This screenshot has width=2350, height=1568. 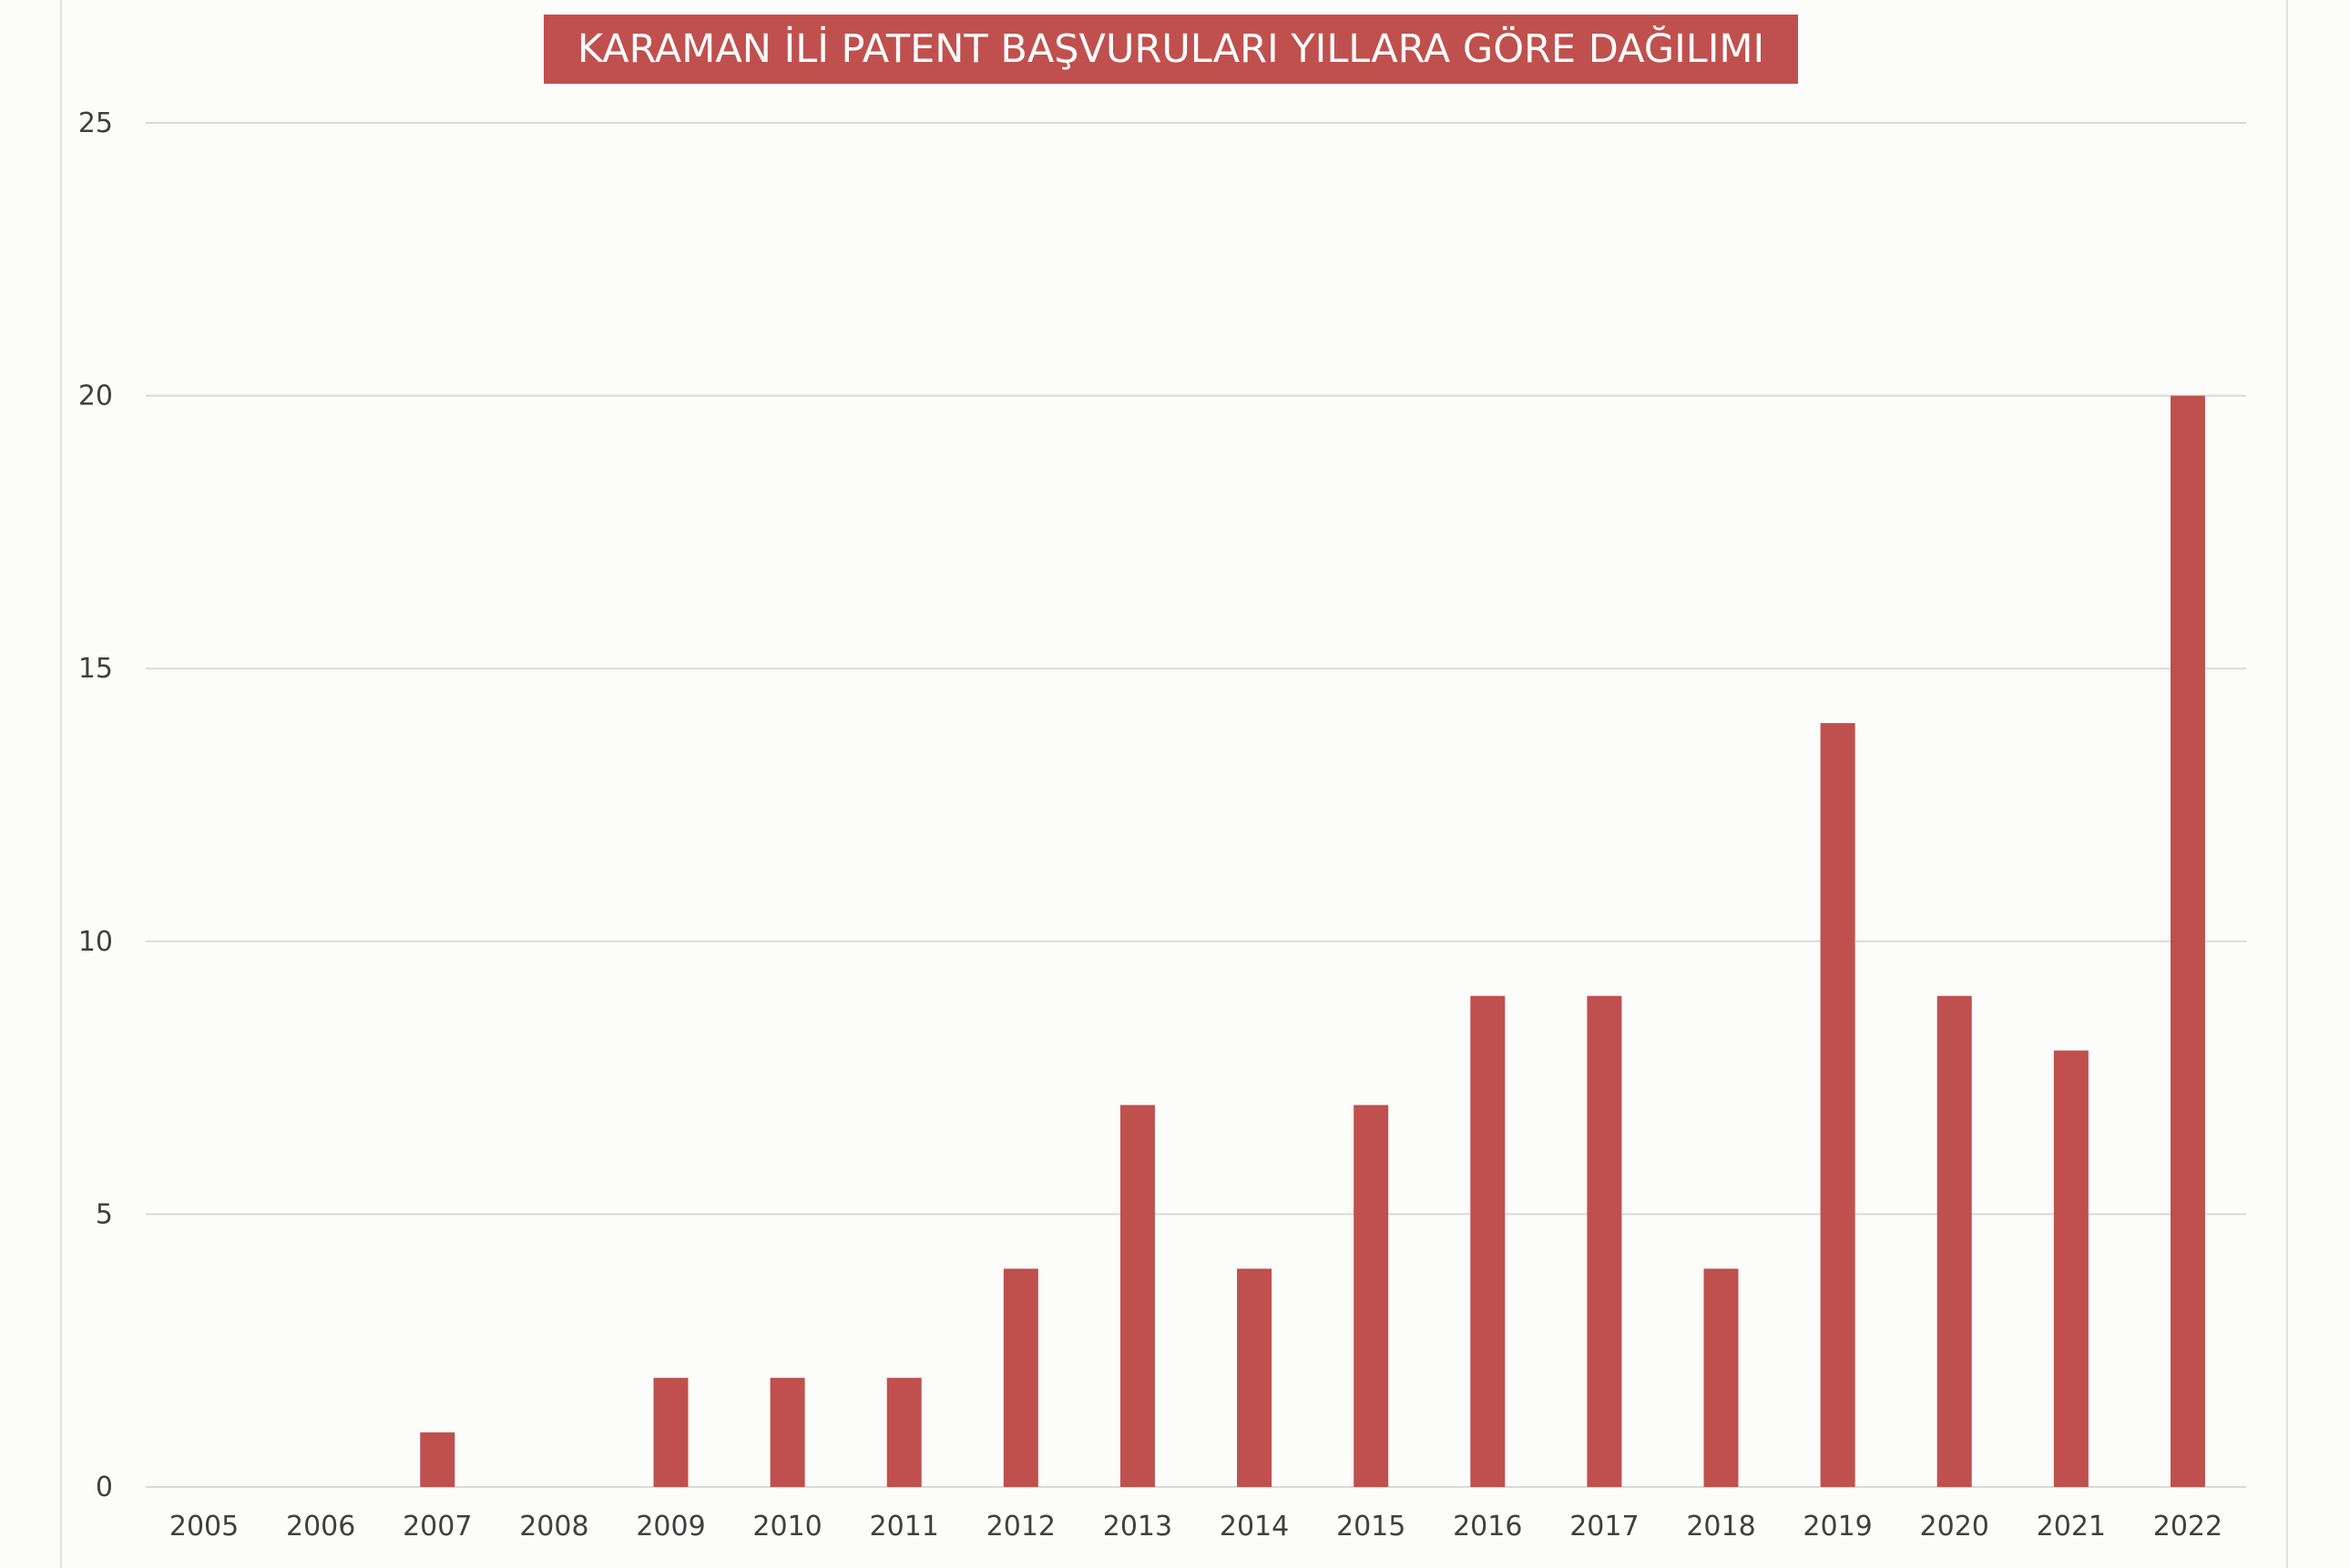 I want to click on x-tick-label: 2013, so click(x=1137, y=1527).